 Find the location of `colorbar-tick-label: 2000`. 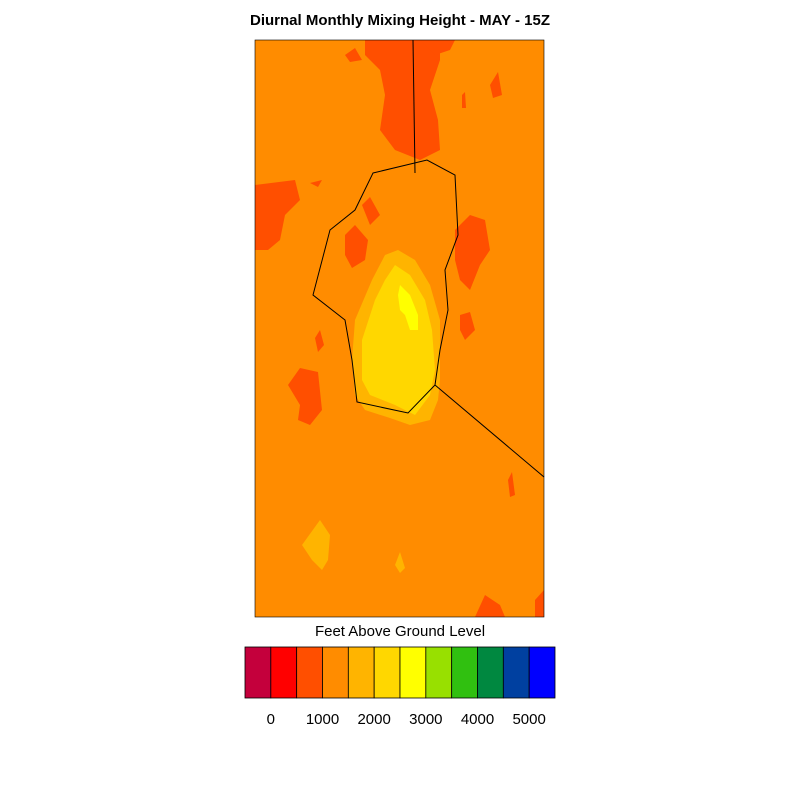

colorbar-tick-label: 2000 is located at coordinates (373, 719).